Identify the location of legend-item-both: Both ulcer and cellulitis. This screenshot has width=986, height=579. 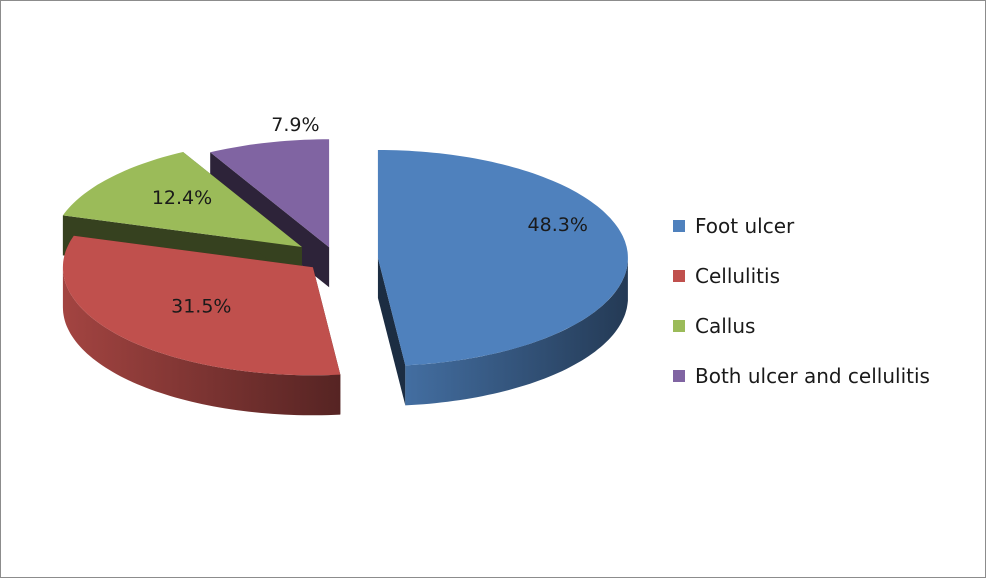
(801, 376).